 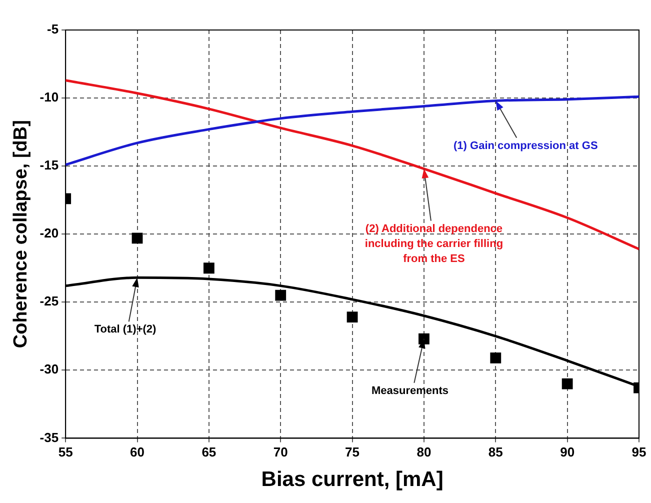 What do you see at coordinates (49, 97) in the screenshot?
I see `y-tick-label: -10` at bounding box center [49, 97].